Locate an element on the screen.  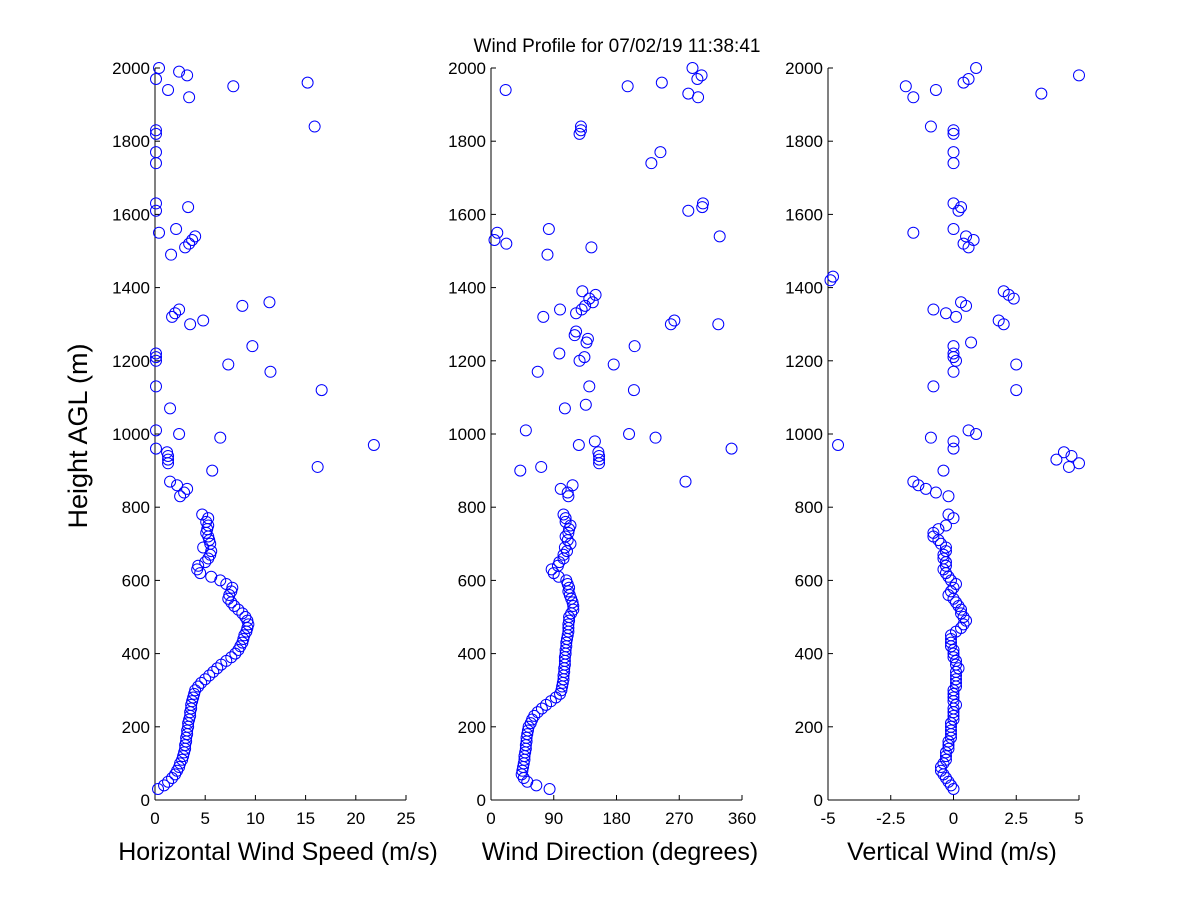
y-tick-label: 400 is located at coordinates (809, 654).